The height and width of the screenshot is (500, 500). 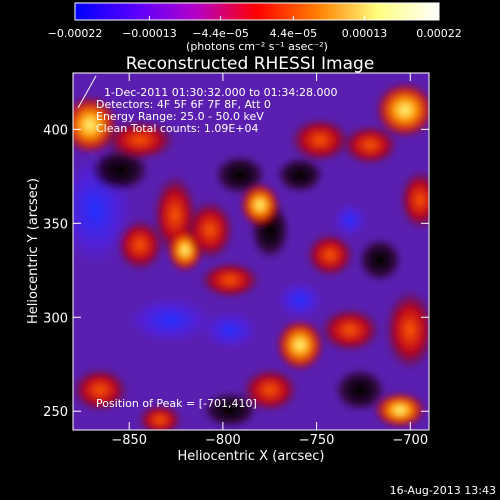 I want to click on x-tick-label: −800, so click(x=223, y=440).